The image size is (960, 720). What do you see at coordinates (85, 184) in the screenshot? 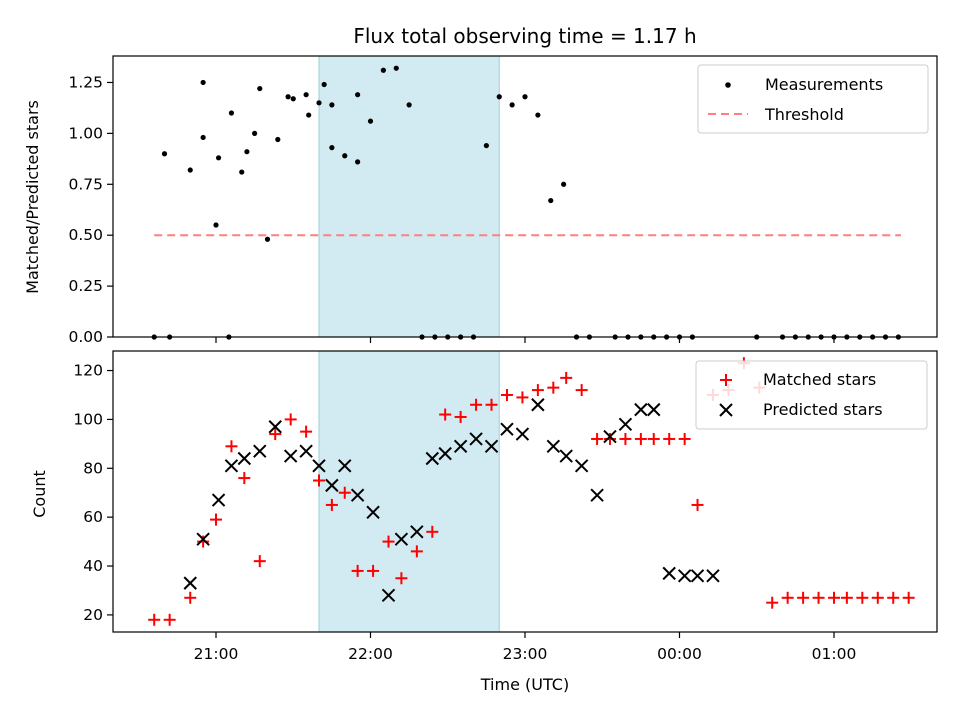
I see `y-tick-label: 0.75` at bounding box center [85, 184].